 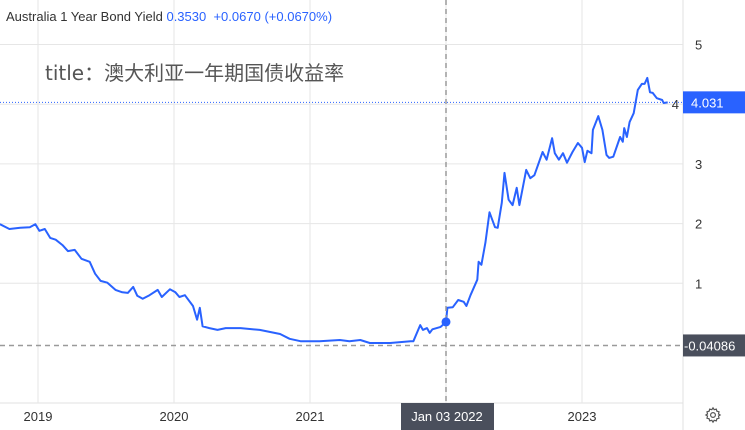 What do you see at coordinates (713, 415) in the screenshot?
I see `gear-icon` at bounding box center [713, 415].